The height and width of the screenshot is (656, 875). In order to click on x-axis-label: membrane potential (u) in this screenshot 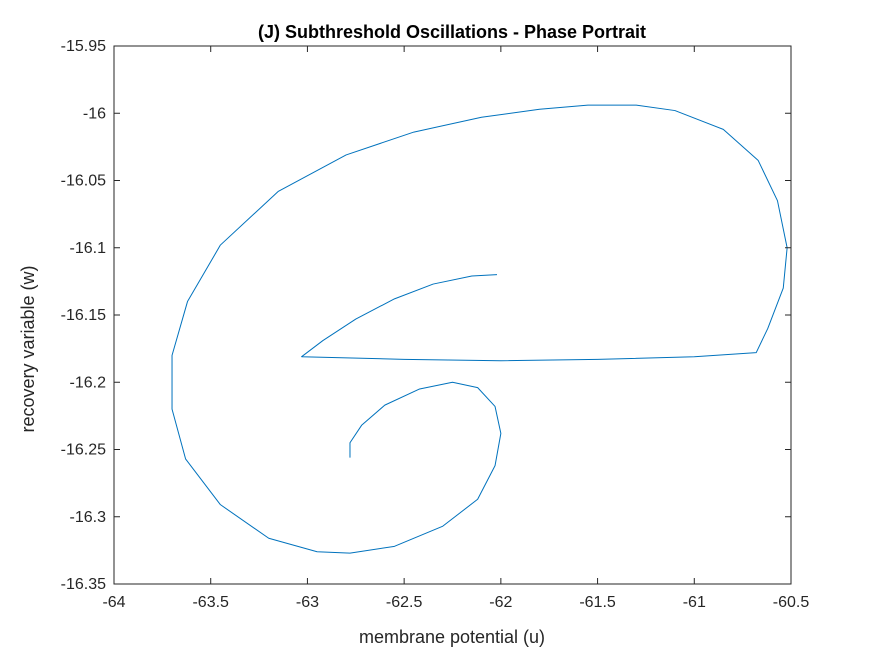, I will do `click(452, 637)`.